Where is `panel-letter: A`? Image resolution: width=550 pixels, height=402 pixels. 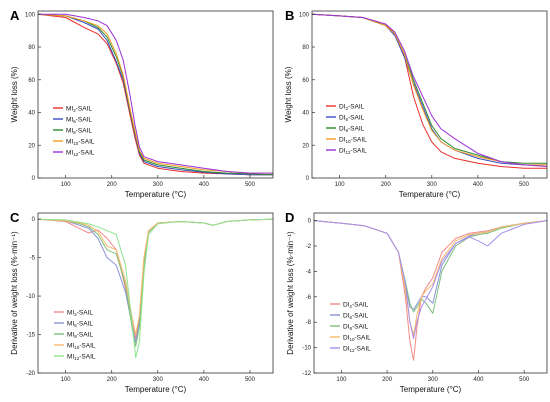 panel-letter: A is located at coordinates (15, 15).